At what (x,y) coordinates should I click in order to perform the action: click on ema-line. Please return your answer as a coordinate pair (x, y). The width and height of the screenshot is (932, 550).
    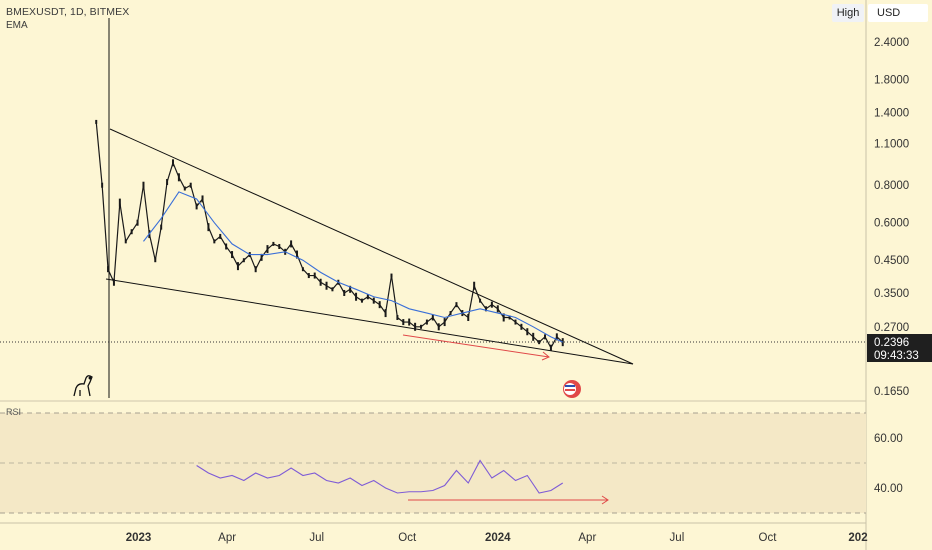
    Looking at the image, I should click on (353, 267).